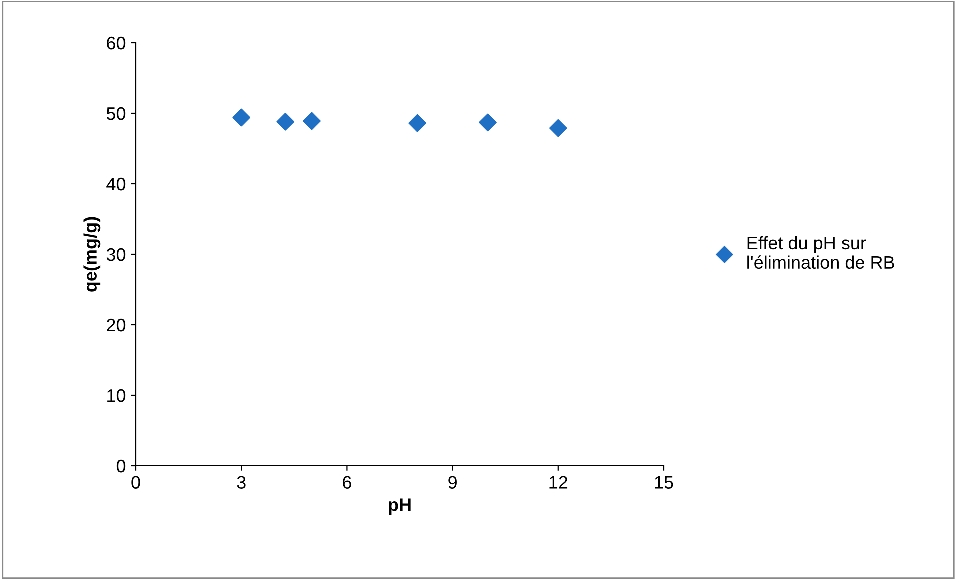 The height and width of the screenshot is (580, 957). Describe the element at coordinates (452, 482) in the screenshot. I see `x-tick-label: 9` at that location.